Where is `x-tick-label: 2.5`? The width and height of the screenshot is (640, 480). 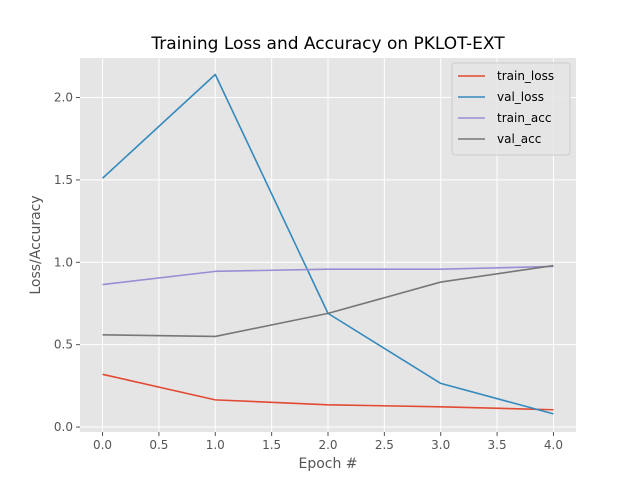
x-tick-label: 2.5 is located at coordinates (384, 445).